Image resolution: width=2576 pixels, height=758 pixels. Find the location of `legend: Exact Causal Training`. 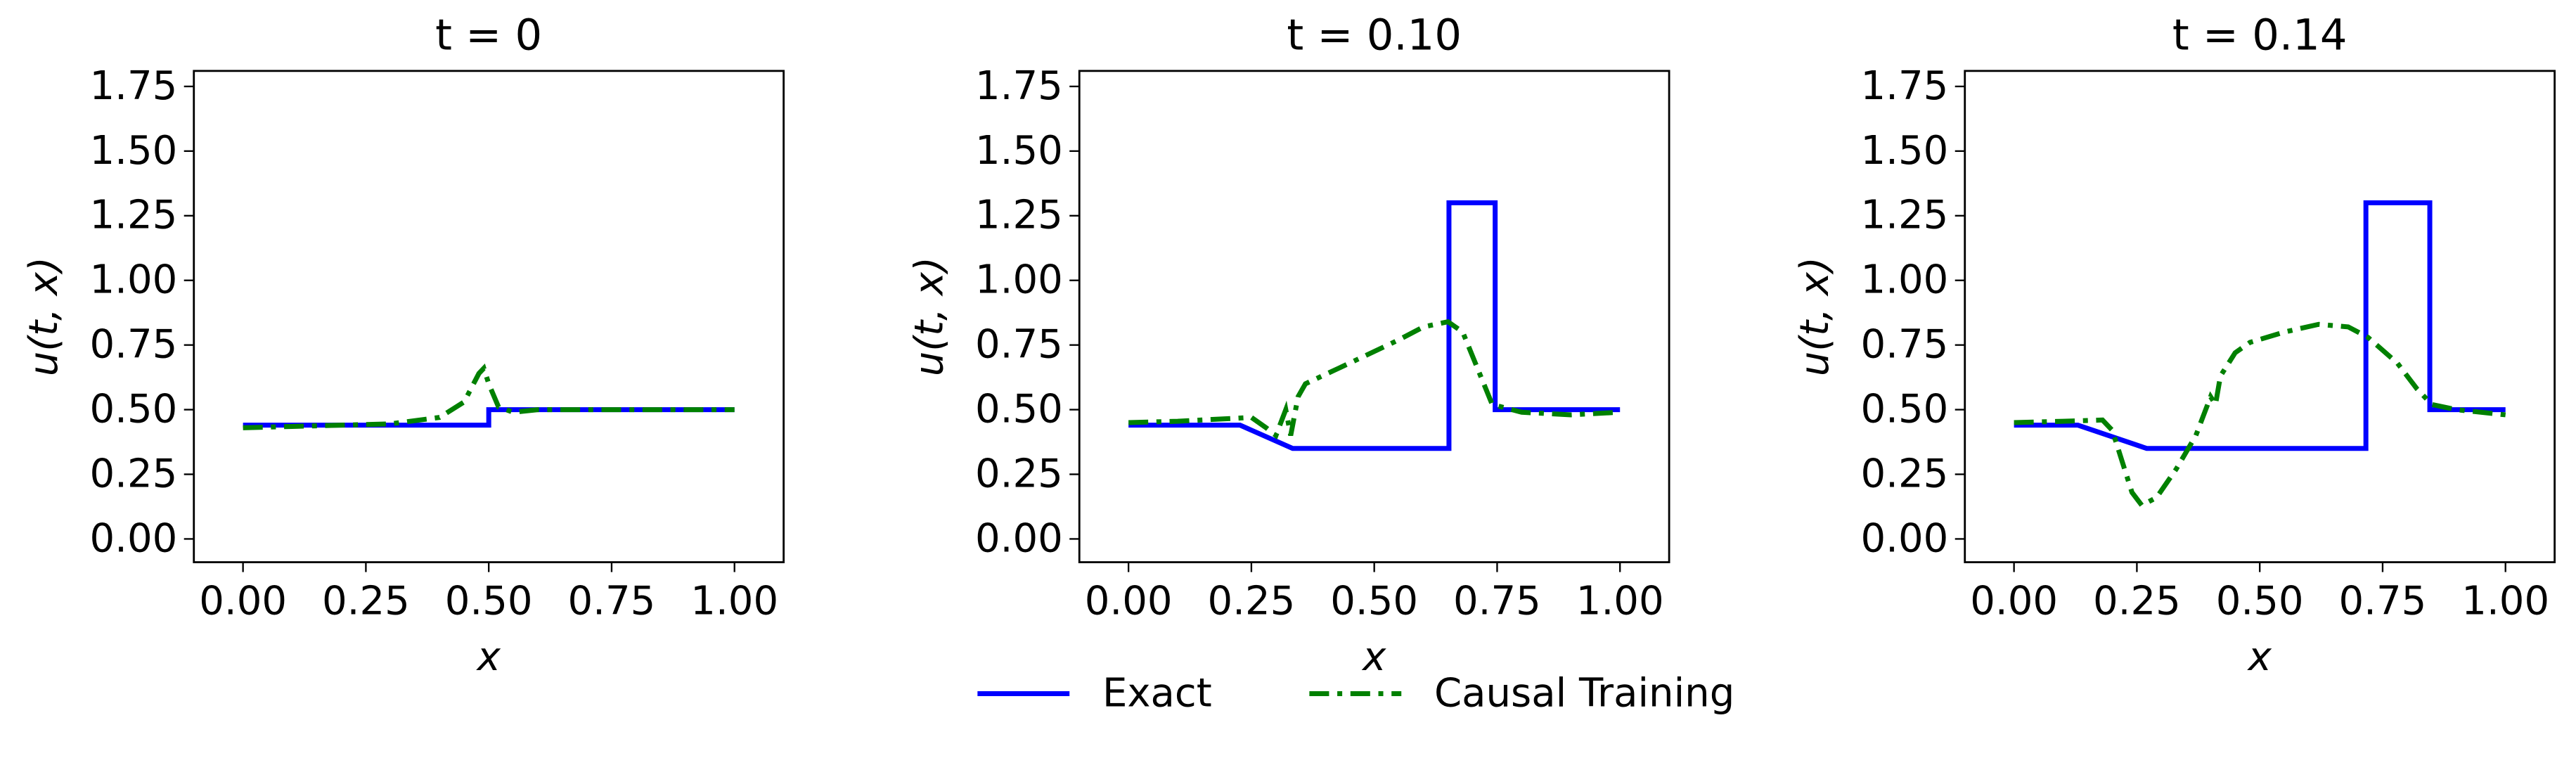

legend: Exact Causal Training is located at coordinates (1355, 693).